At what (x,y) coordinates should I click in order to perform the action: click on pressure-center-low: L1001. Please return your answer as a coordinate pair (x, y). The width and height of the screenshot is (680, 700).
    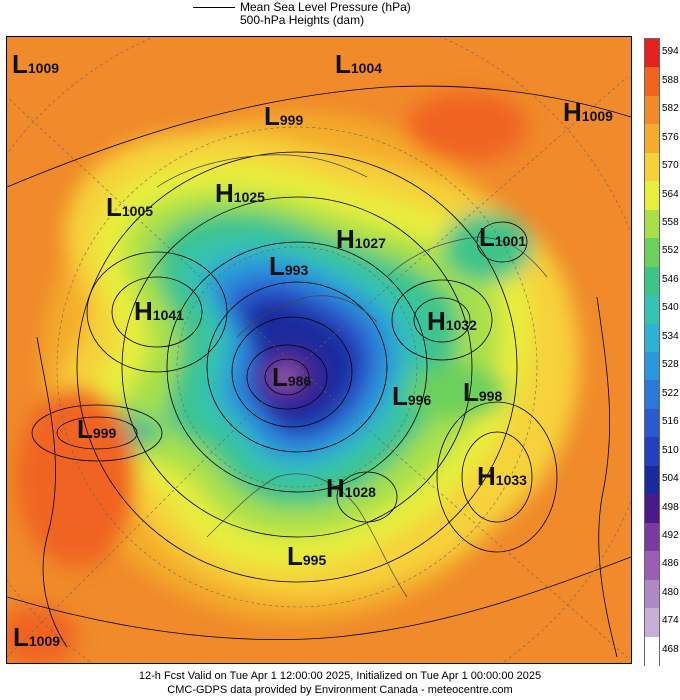
    Looking at the image, I should click on (503, 237).